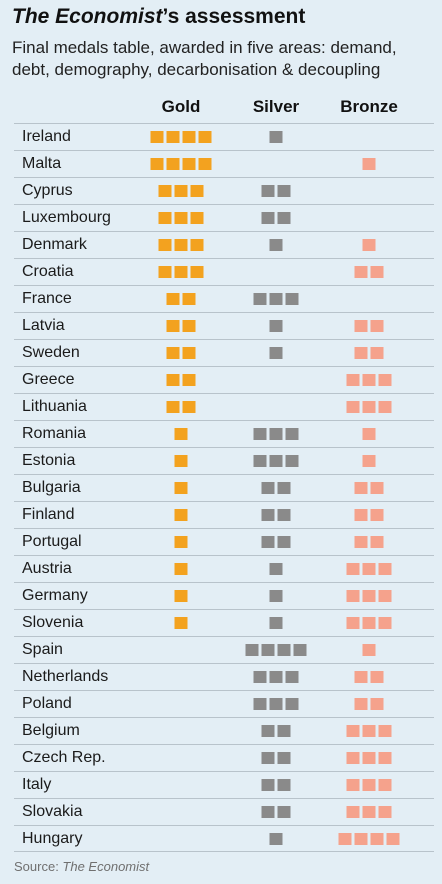 The image size is (442, 884). I want to click on country-label: Luxembourg, so click(66, 217).